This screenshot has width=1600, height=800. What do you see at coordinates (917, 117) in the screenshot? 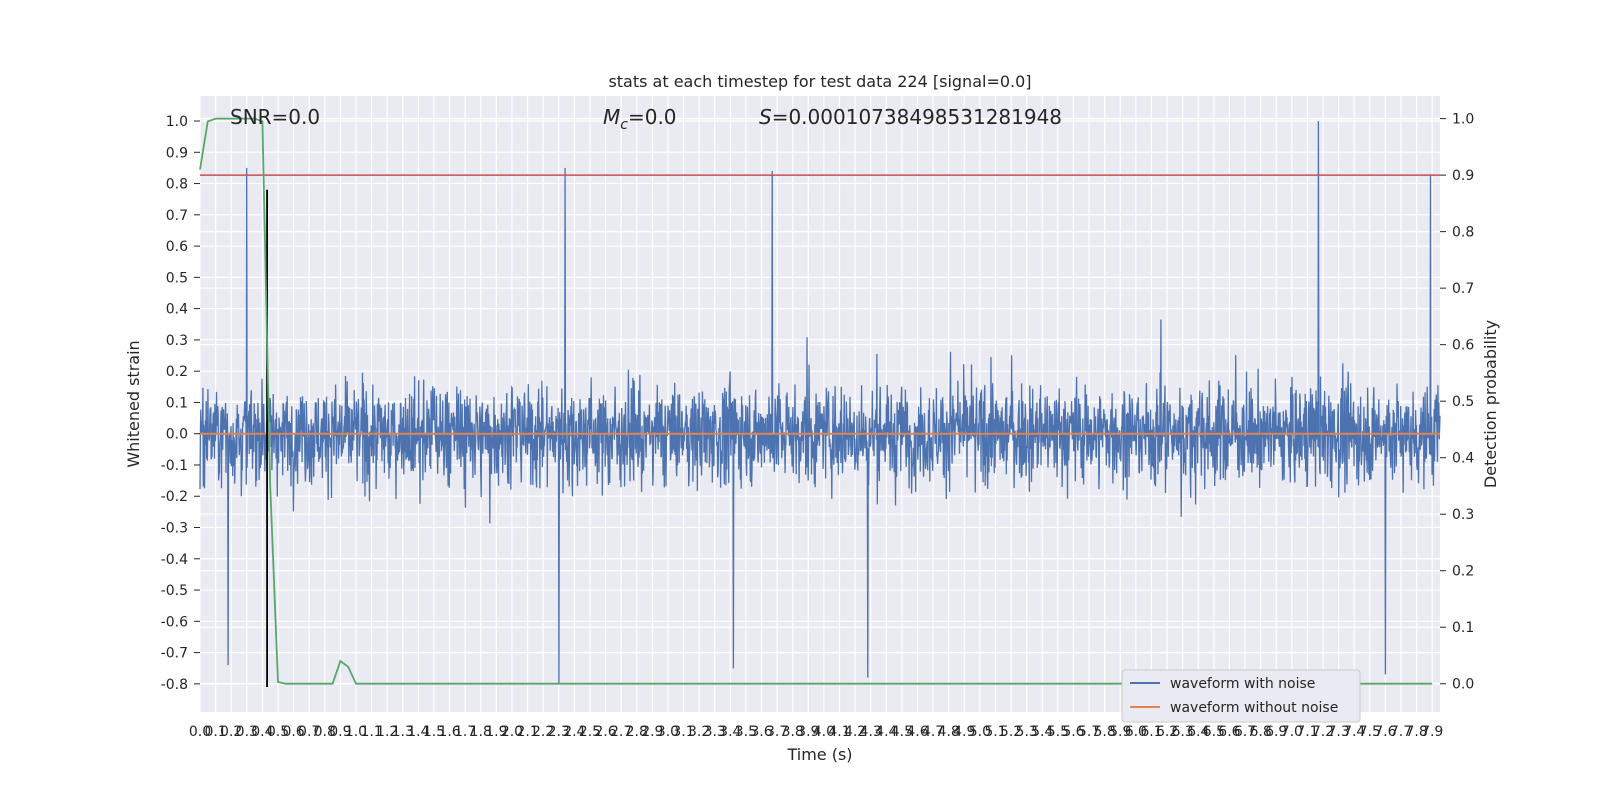
I see `s-value: =0.00010738498531281948` at bounding box center [917, 117].